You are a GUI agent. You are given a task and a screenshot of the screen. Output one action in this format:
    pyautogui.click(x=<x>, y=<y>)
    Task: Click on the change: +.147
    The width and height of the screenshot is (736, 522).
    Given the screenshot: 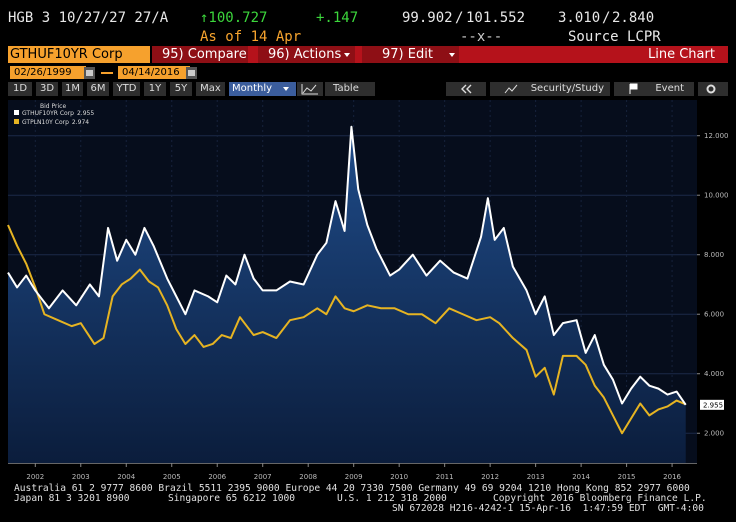 What is the action you would take?
    pyautogui.click(x=337, y=18)
    